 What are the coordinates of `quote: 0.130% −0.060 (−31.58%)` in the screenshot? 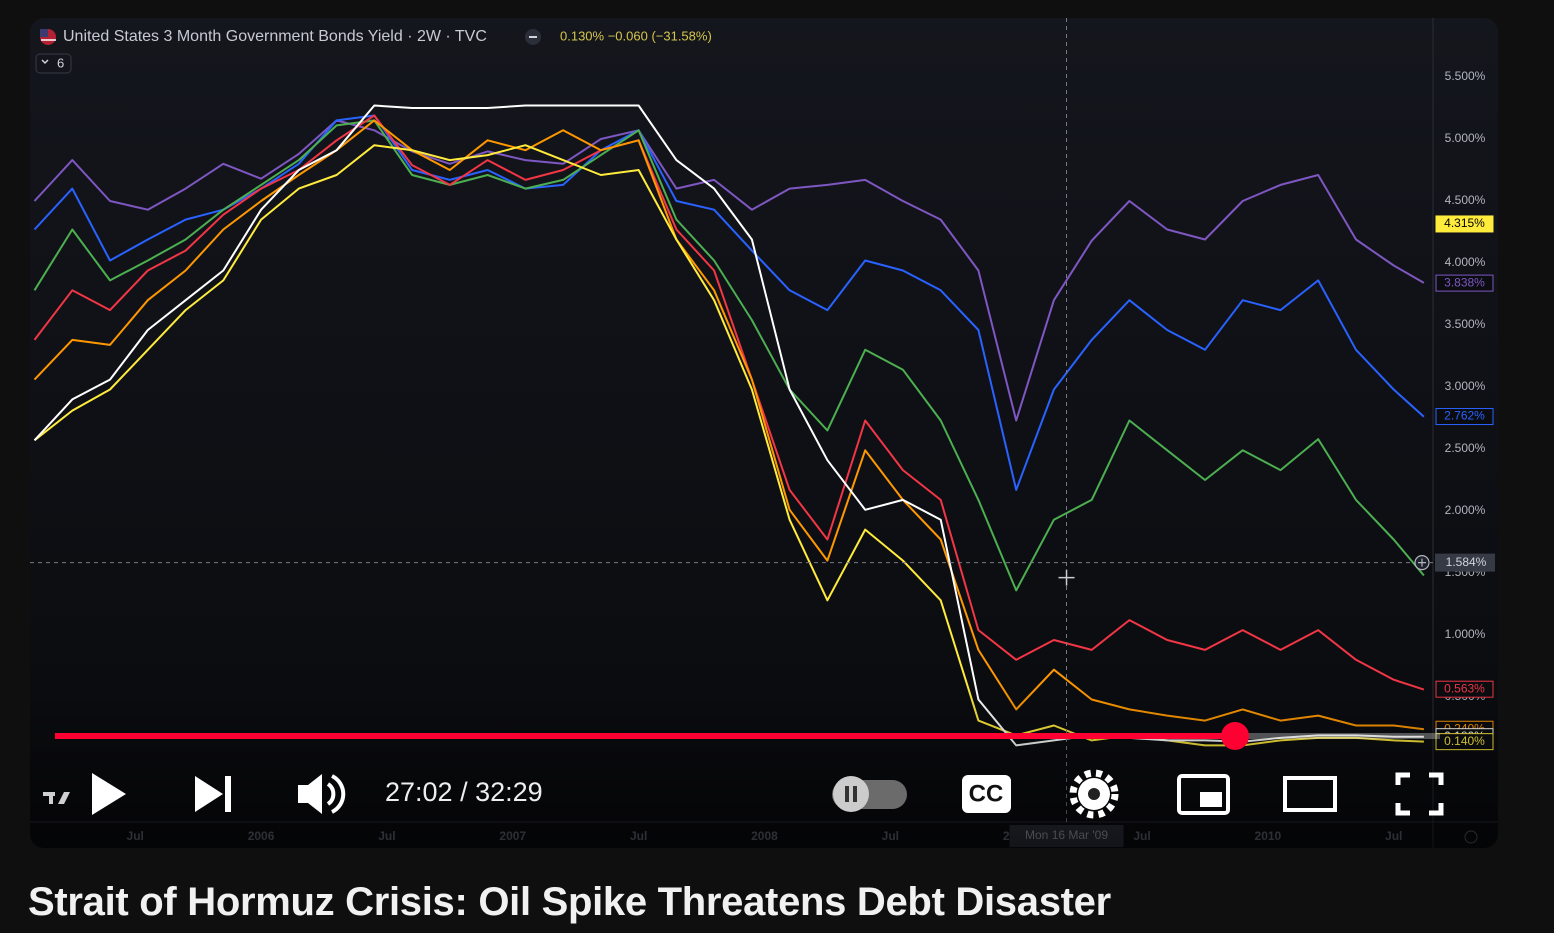 It's located at (636, 35).